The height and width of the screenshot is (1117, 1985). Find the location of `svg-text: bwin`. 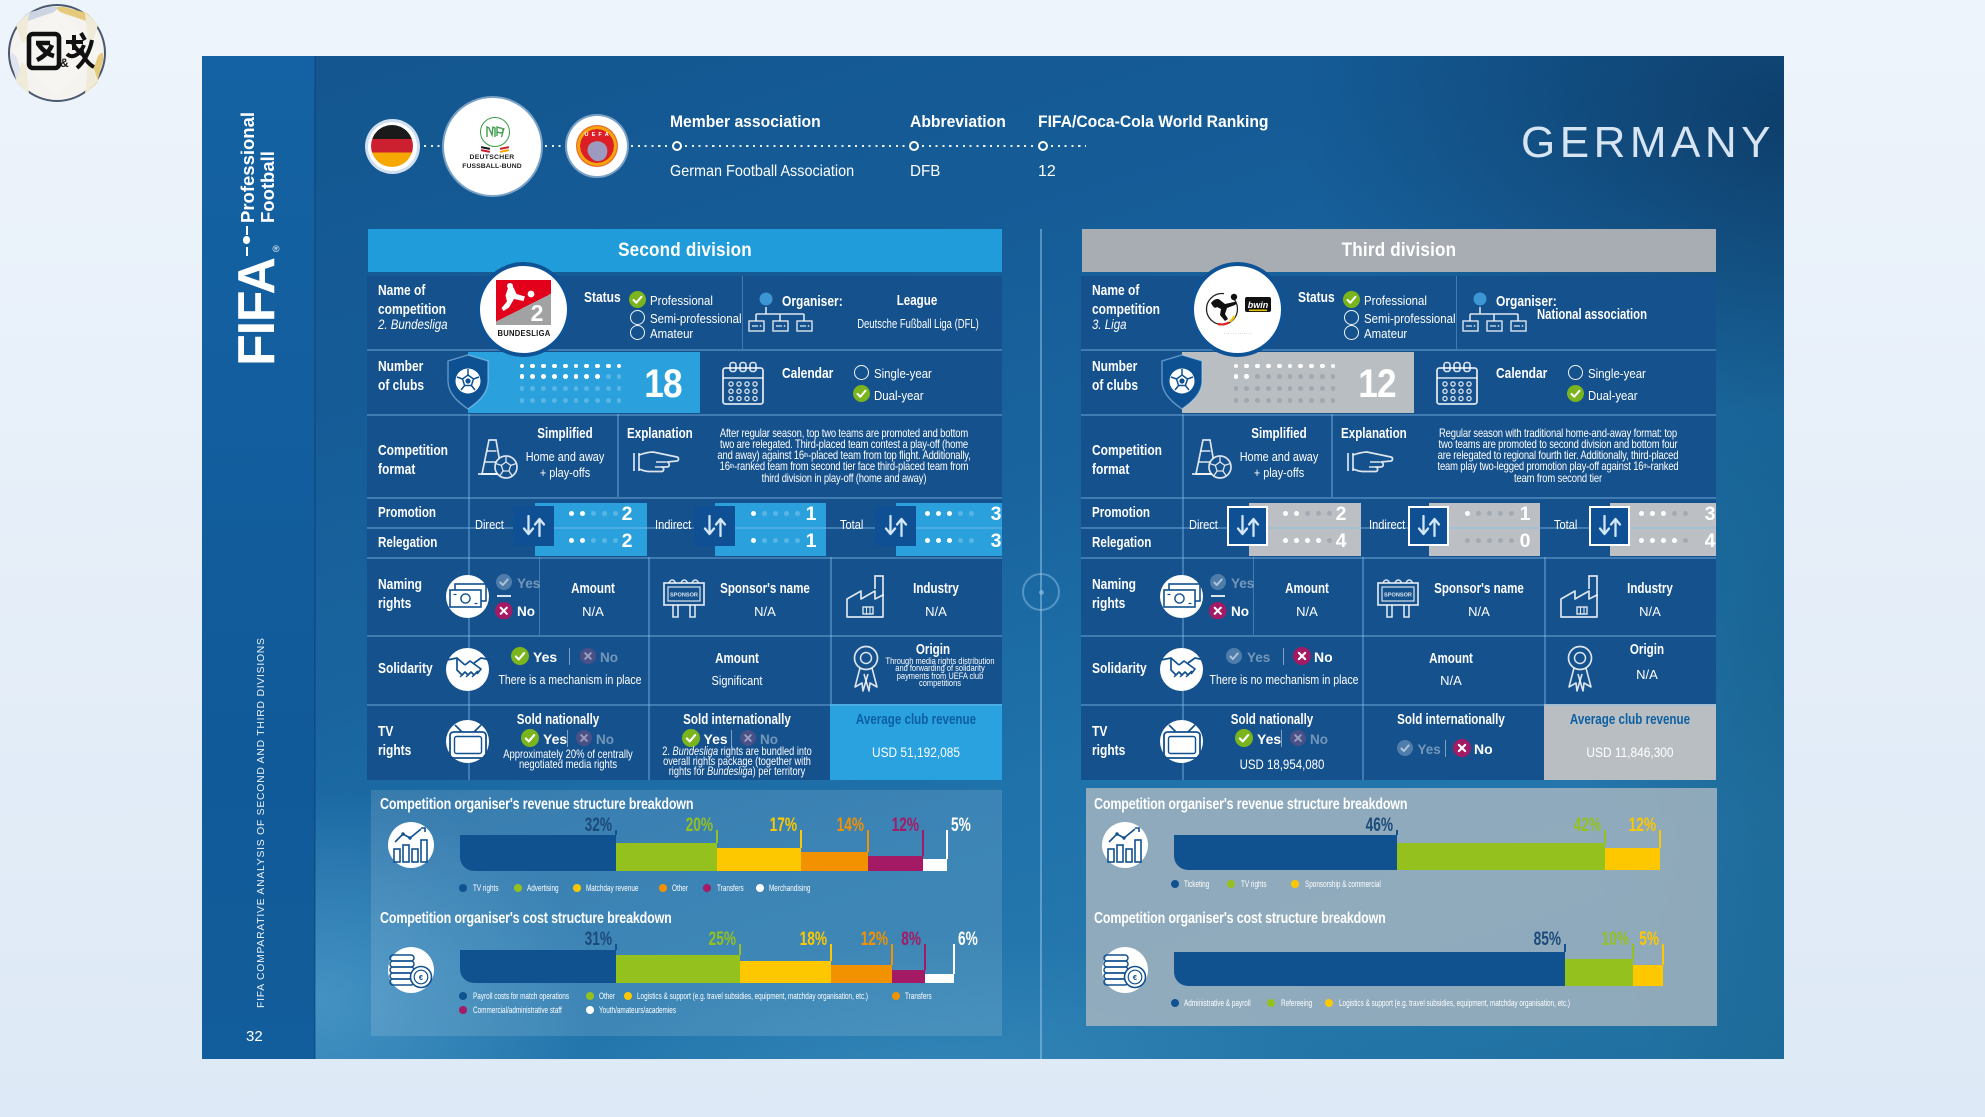

svg-text: bwin is located at coordinates (1258, 305).